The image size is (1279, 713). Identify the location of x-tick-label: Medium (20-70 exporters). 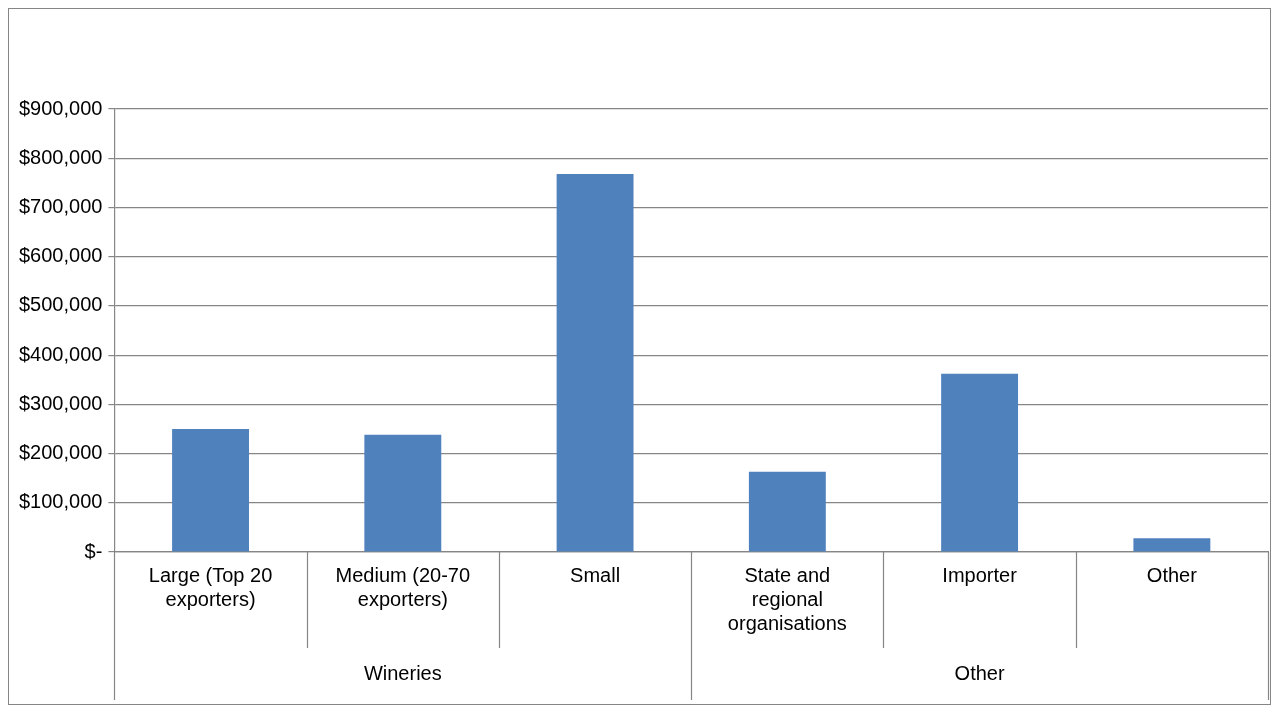
(403, 586).